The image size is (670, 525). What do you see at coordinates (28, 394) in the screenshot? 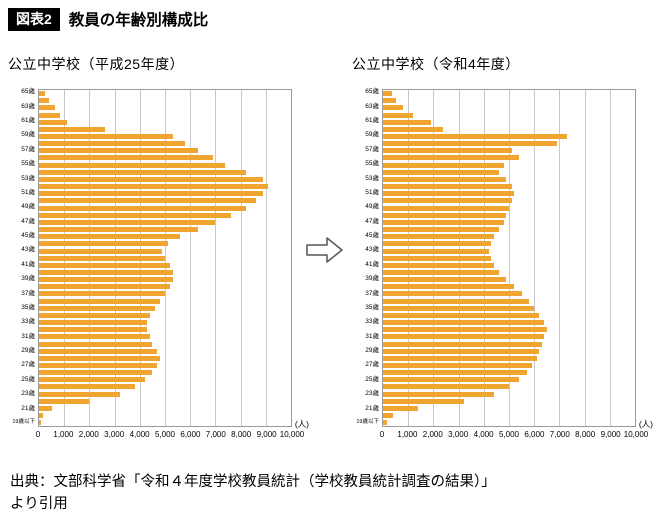
I see `y-axis-label: 23歳` at bounding box center [28, 394].